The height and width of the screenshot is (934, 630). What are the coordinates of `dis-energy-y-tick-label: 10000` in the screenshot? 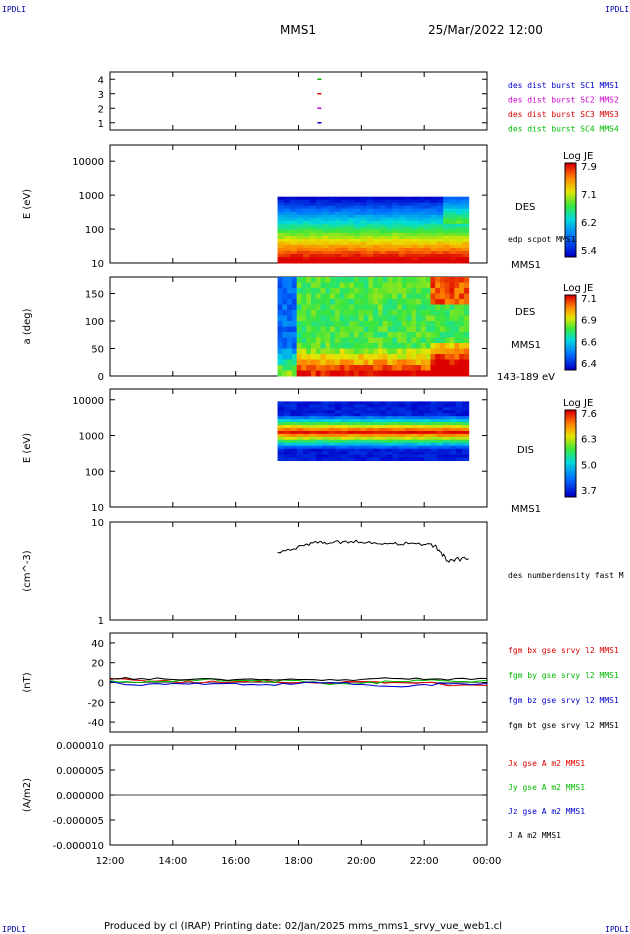 It's located at (88, 401).